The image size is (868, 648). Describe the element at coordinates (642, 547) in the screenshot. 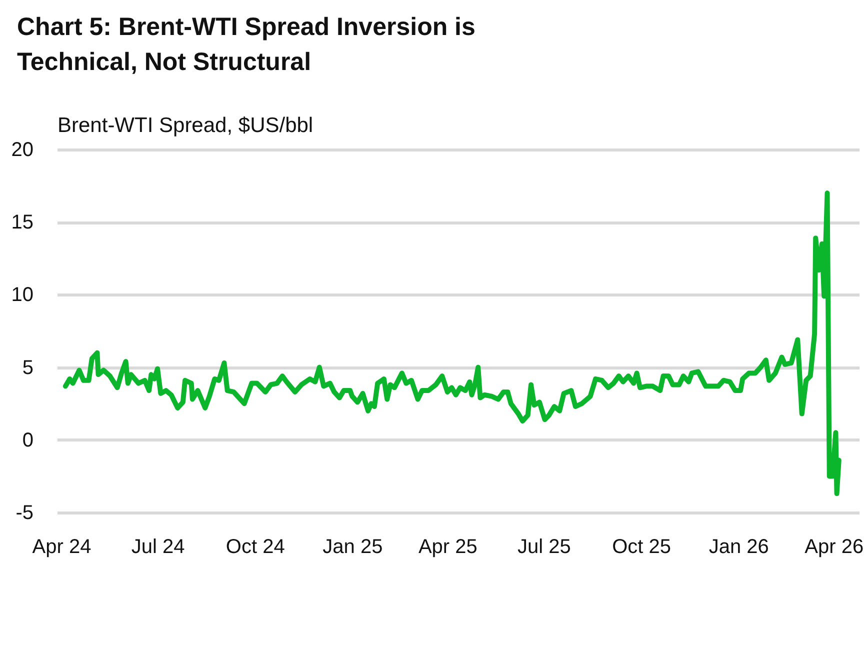

I see `x-tick-label: Oct 25` at that location.